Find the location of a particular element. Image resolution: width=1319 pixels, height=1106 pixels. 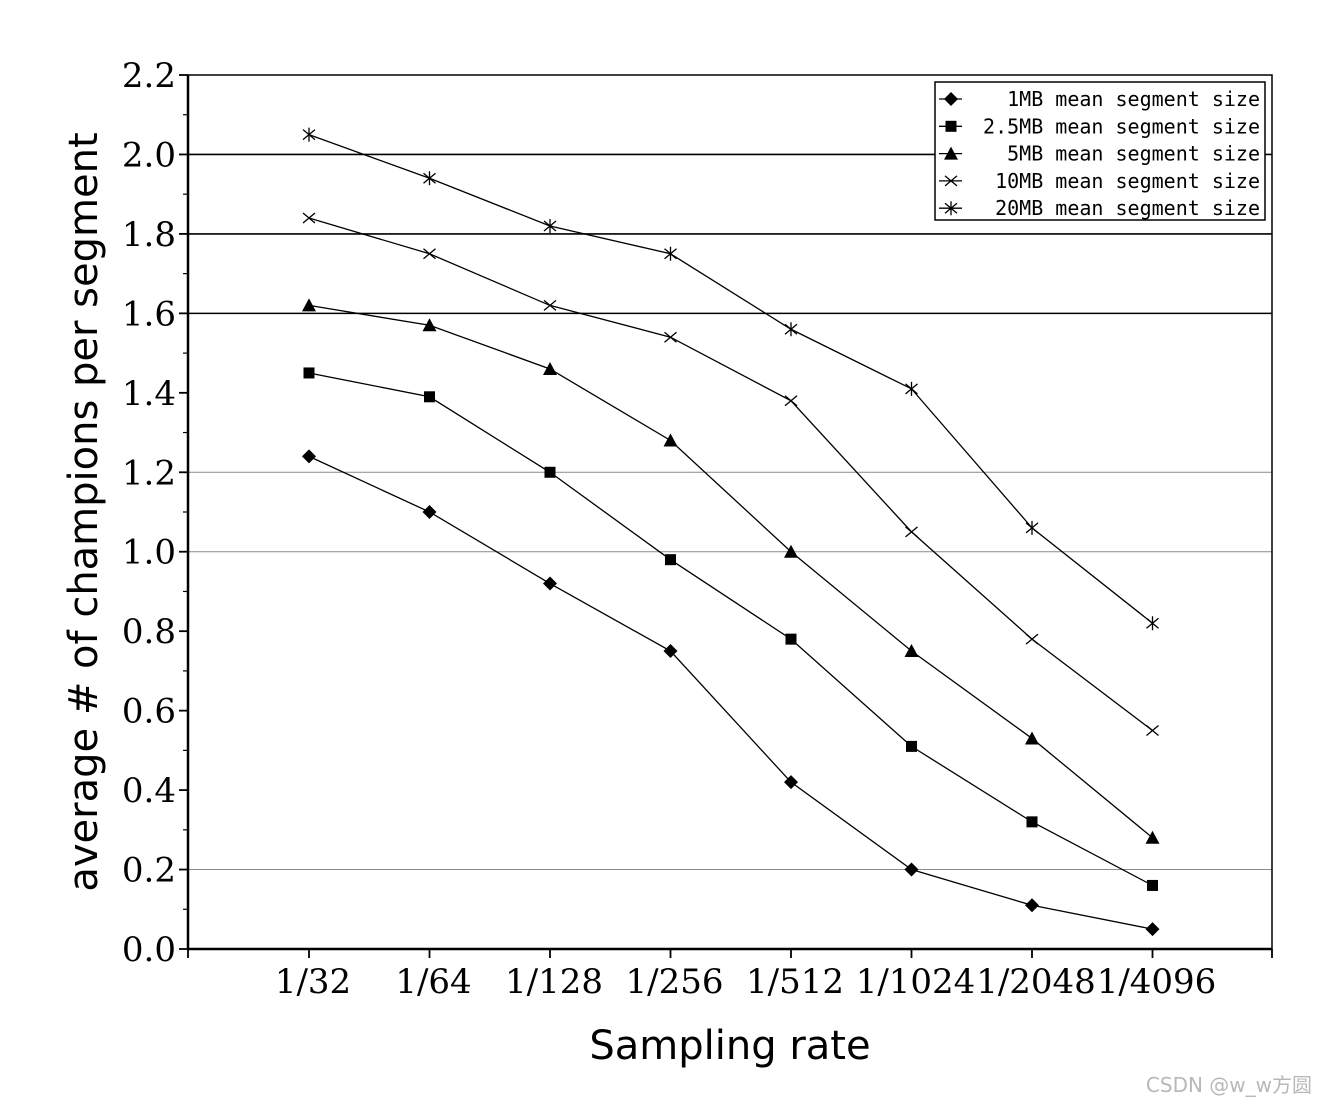

x-tick-label: 1/32 is located at coordinates (313, 982).